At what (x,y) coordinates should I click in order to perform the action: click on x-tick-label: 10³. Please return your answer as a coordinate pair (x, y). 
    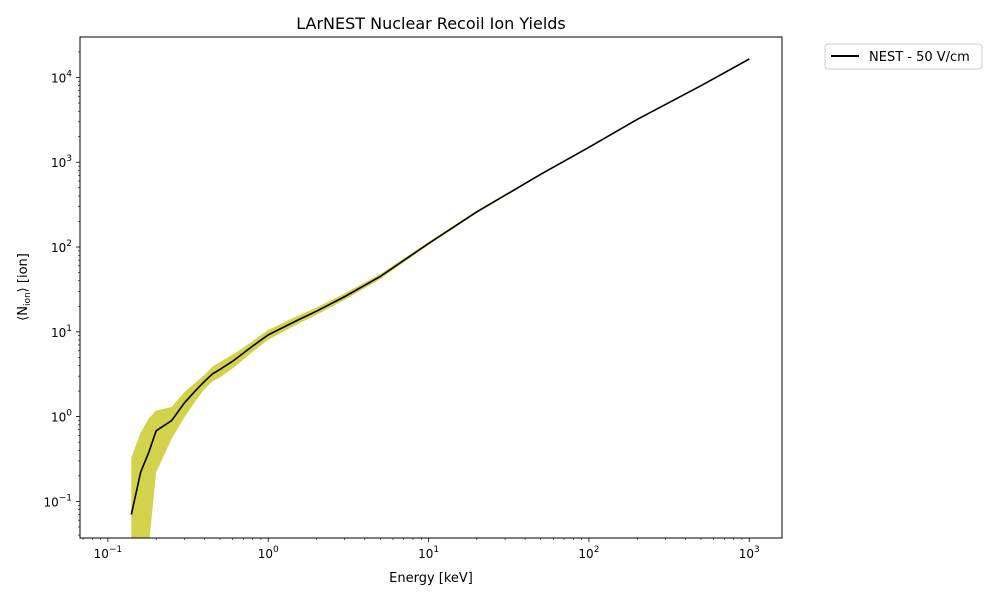
    Looking at the image, I should click on (749, 553).